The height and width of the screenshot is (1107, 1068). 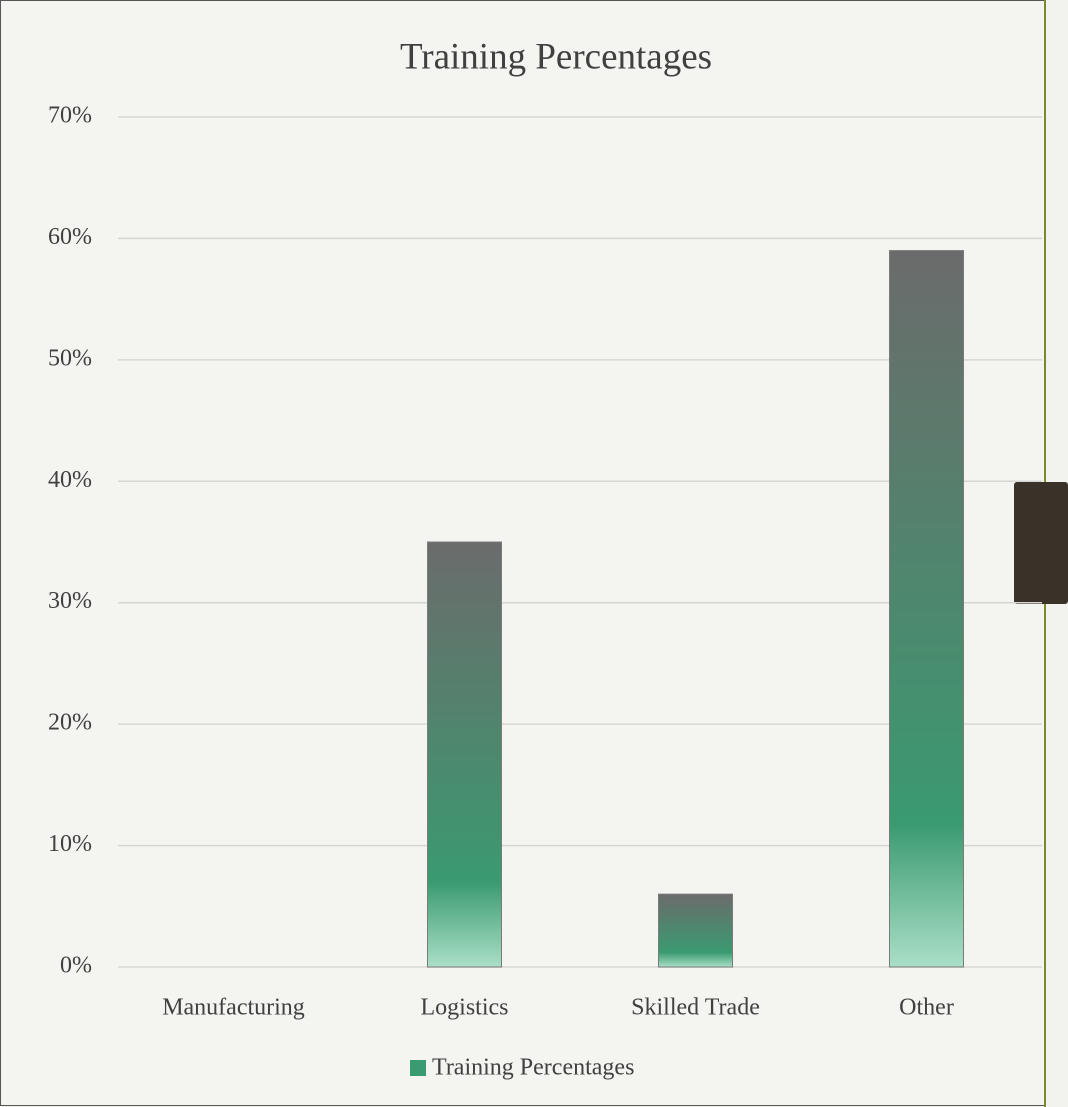 What do you see at coordinates (556, 56) in the screenshot?
I see `chart-title: Training Percentages` at bounding box center [556, 56].